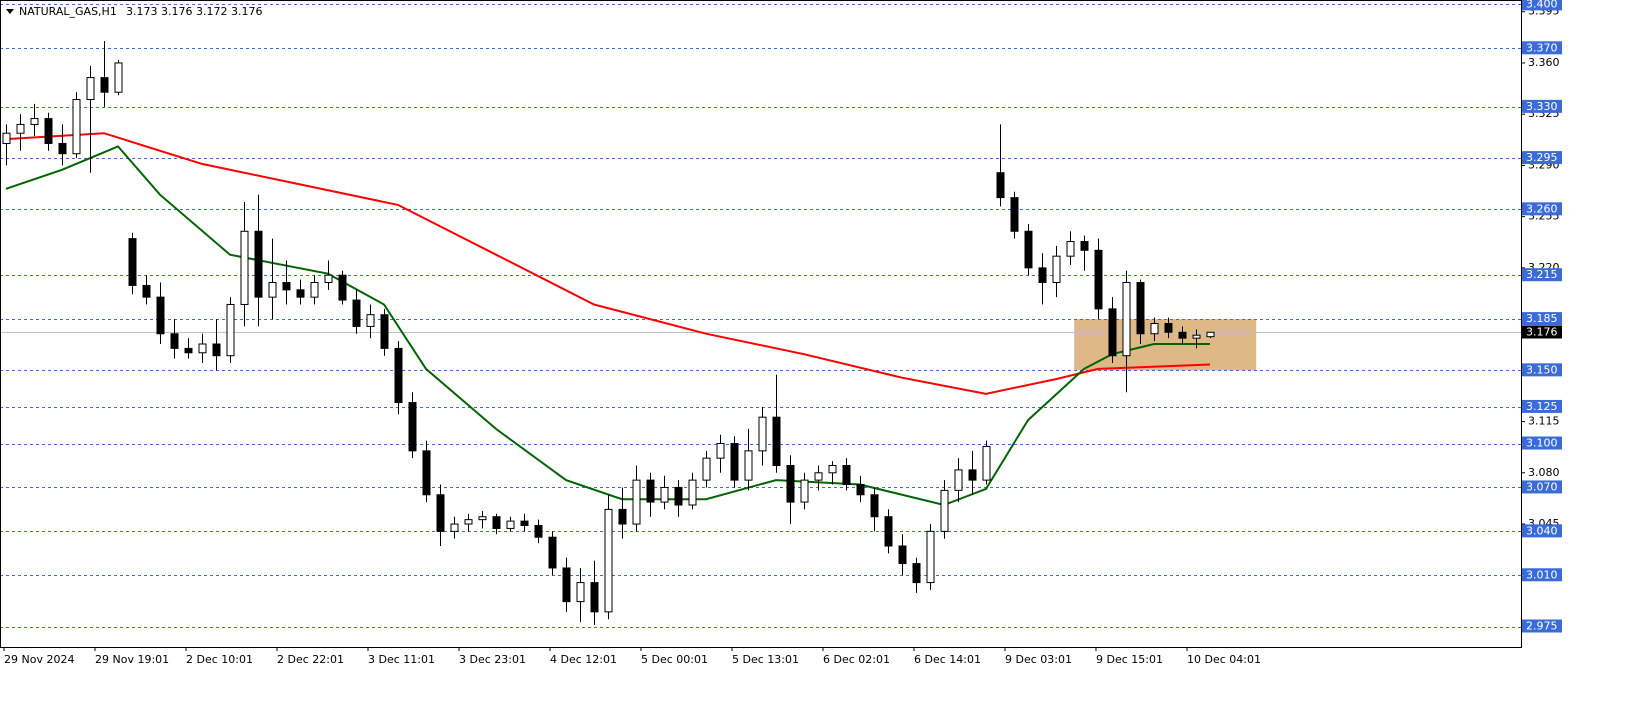  I want to click on level-label: 3.215, so click(1542, 274).